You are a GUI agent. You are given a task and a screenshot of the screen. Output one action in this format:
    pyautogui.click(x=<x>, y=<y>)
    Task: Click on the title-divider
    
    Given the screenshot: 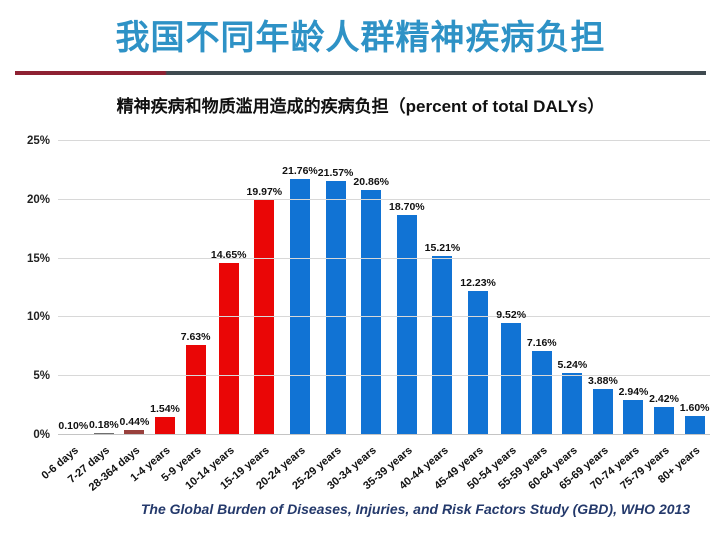 What is the action you would take?
    pyautogui.click(x=360, y=73)
    